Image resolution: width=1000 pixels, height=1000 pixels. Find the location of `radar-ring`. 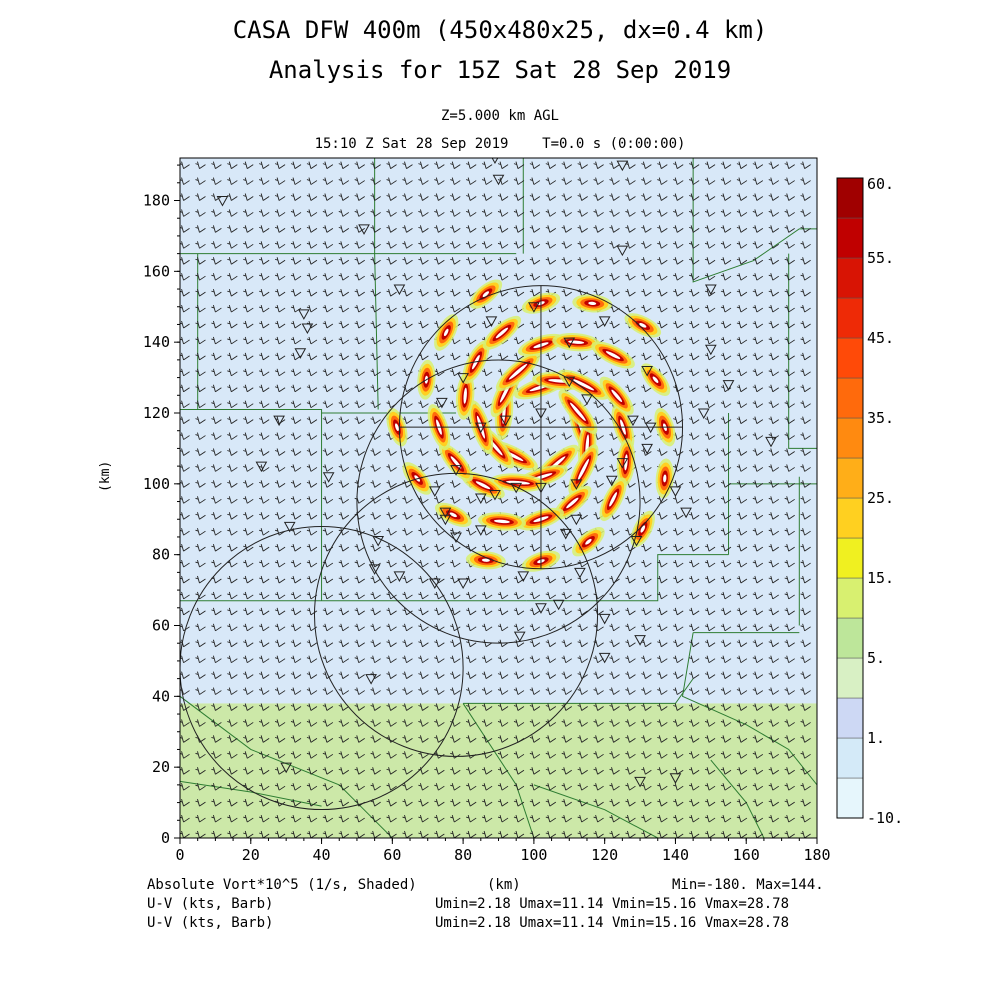

radar-ring is located at coordinates (322, 668).